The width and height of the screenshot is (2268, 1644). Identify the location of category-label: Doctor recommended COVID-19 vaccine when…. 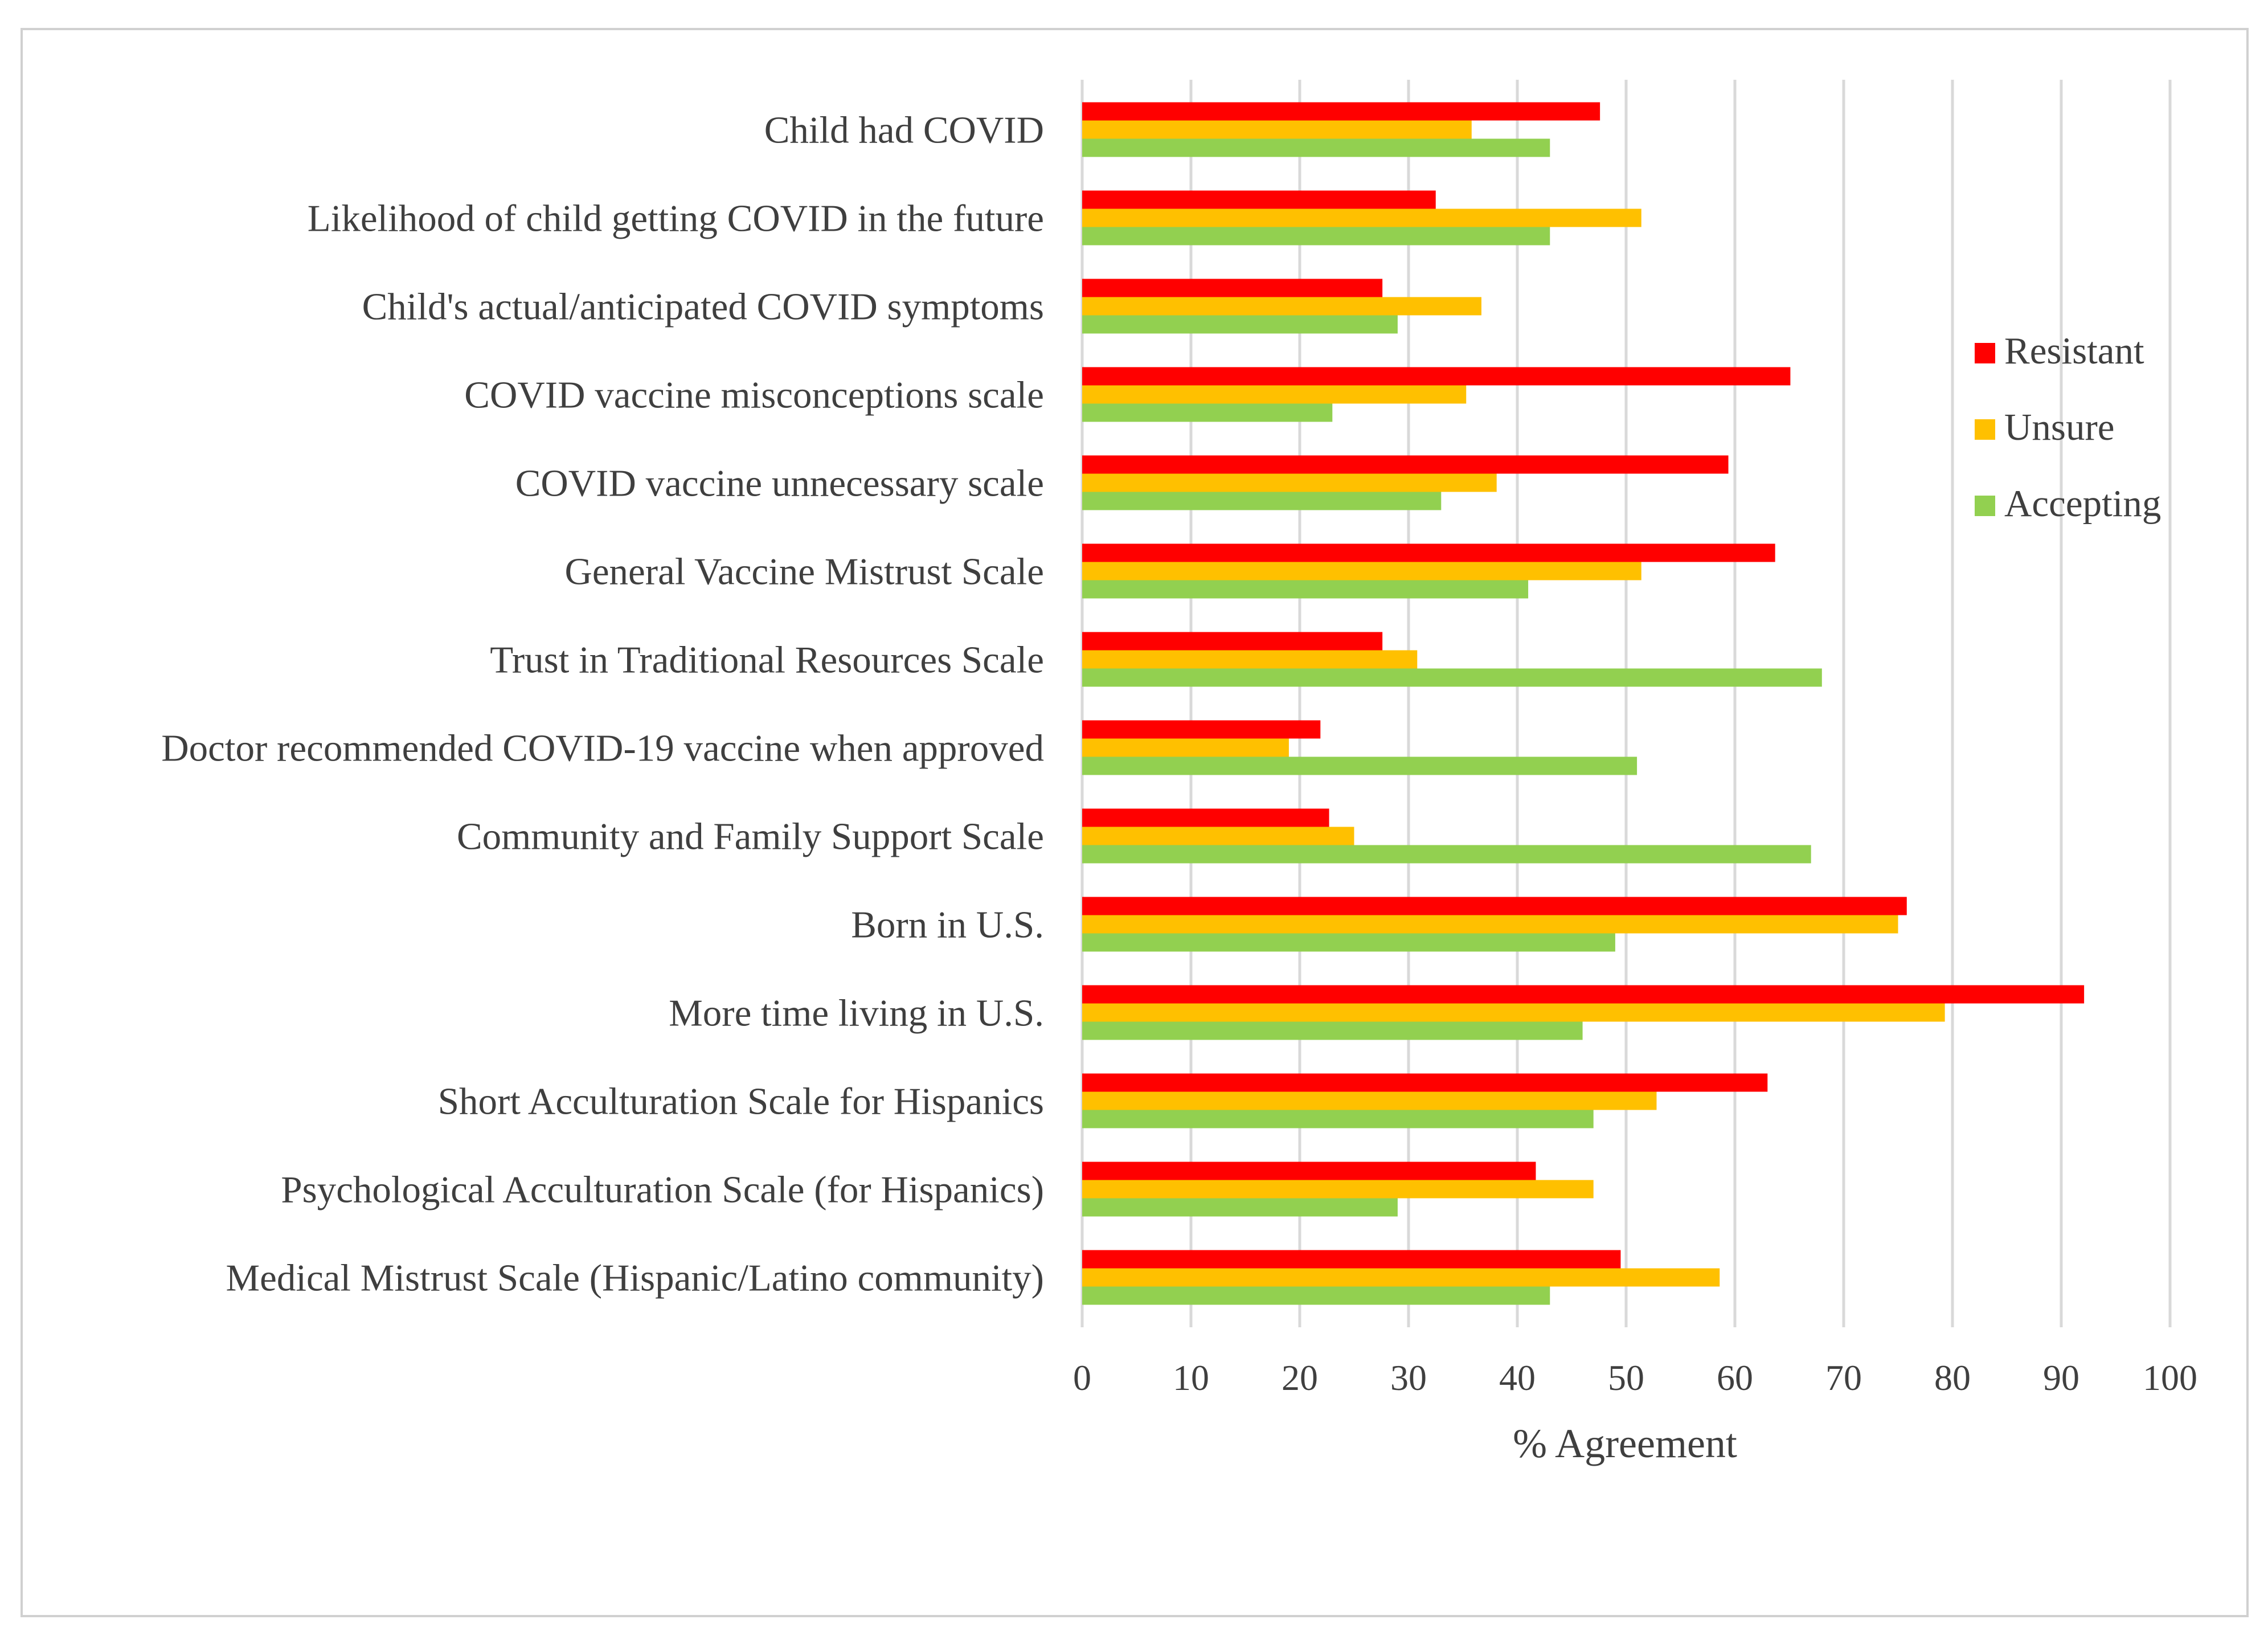
(603, 748).